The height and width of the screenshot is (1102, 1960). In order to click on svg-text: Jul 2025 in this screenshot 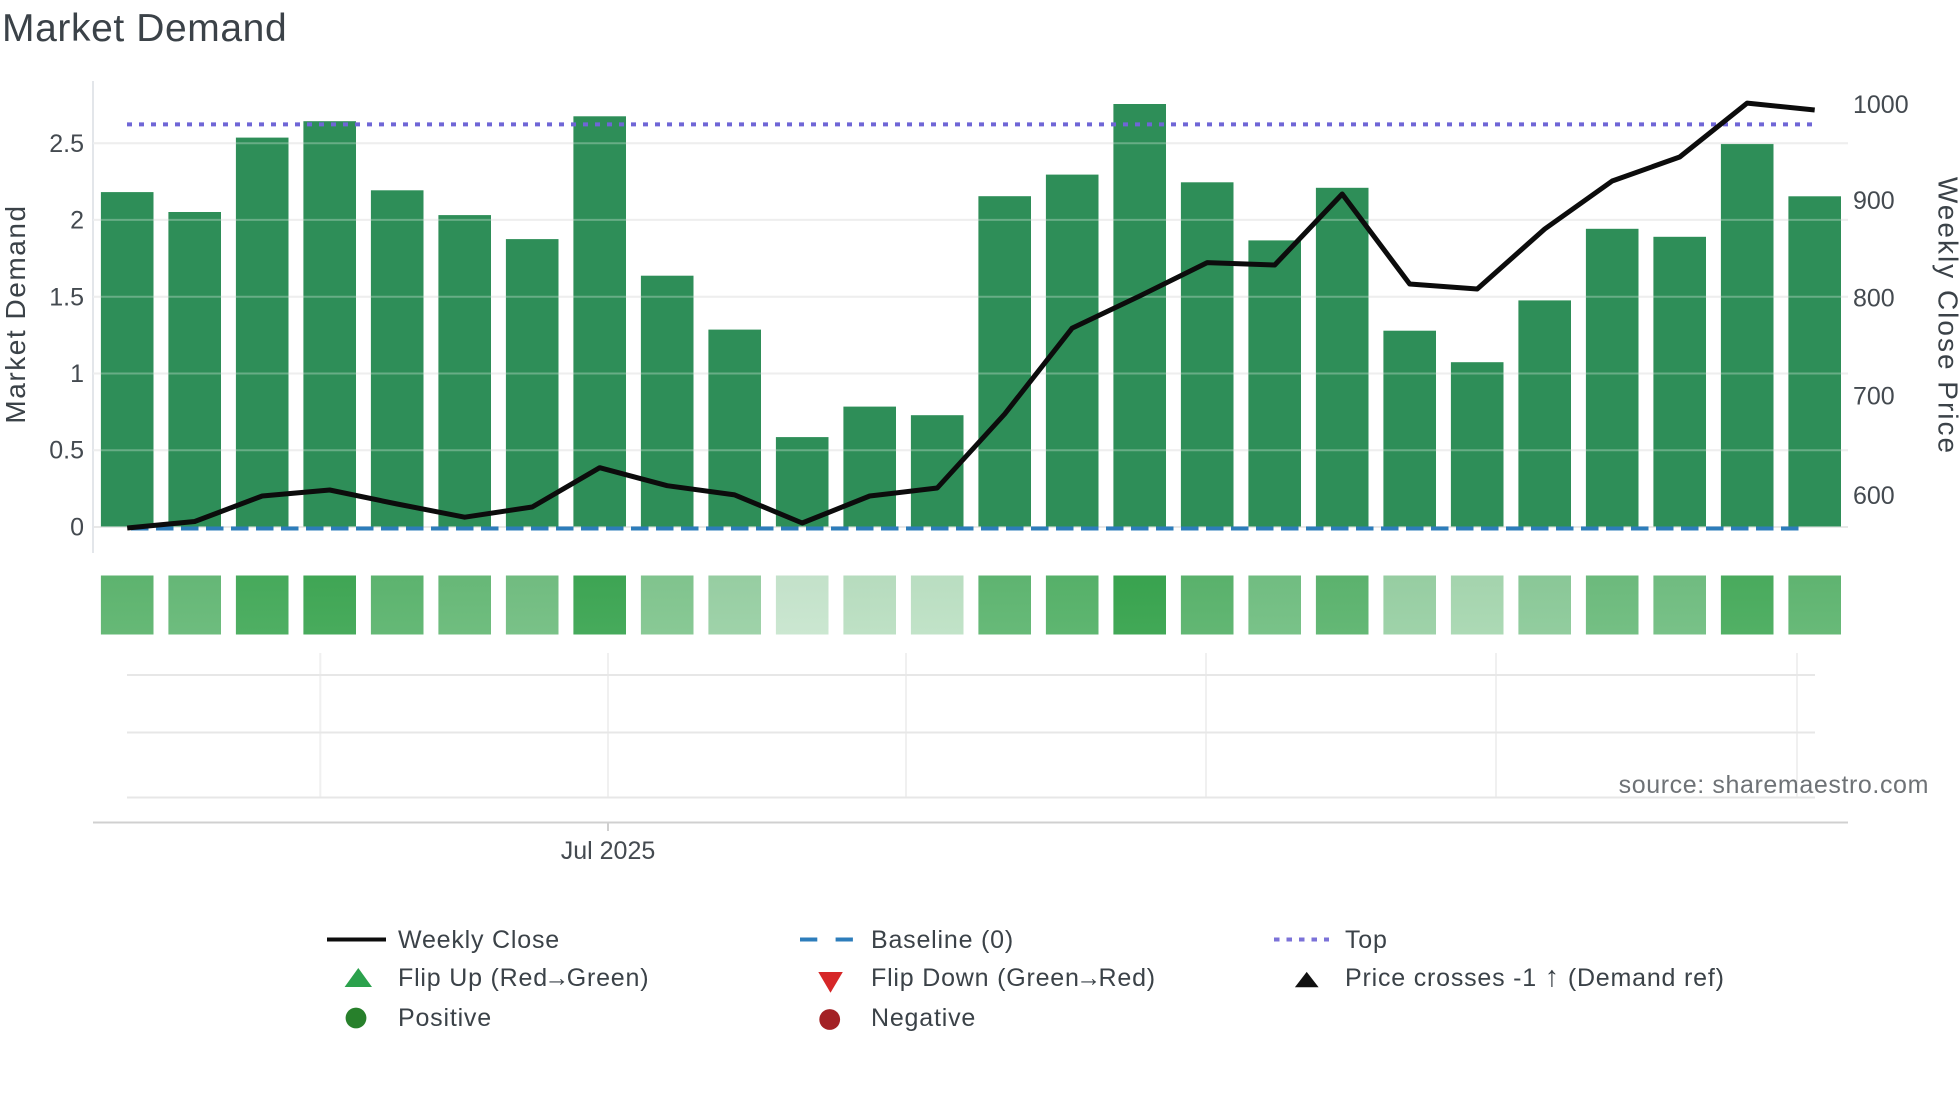, I will do `click(608, 851)`.